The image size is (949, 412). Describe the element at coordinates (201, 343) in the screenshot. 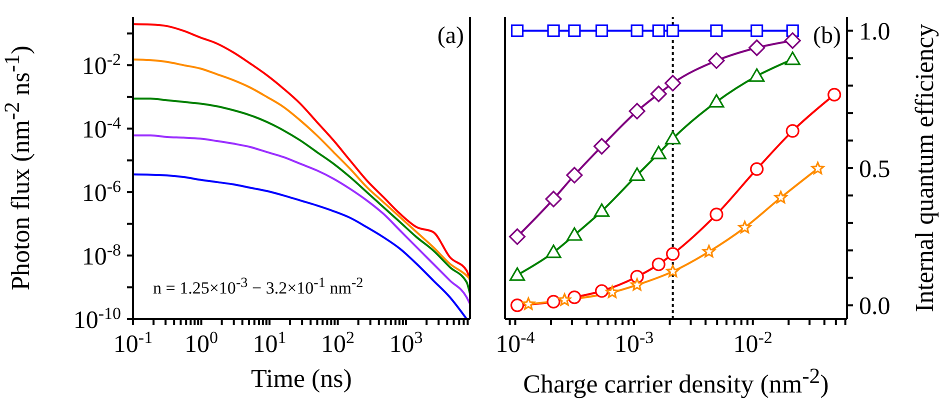

I see `x-tick-label: 10$^{0}$` at that location.